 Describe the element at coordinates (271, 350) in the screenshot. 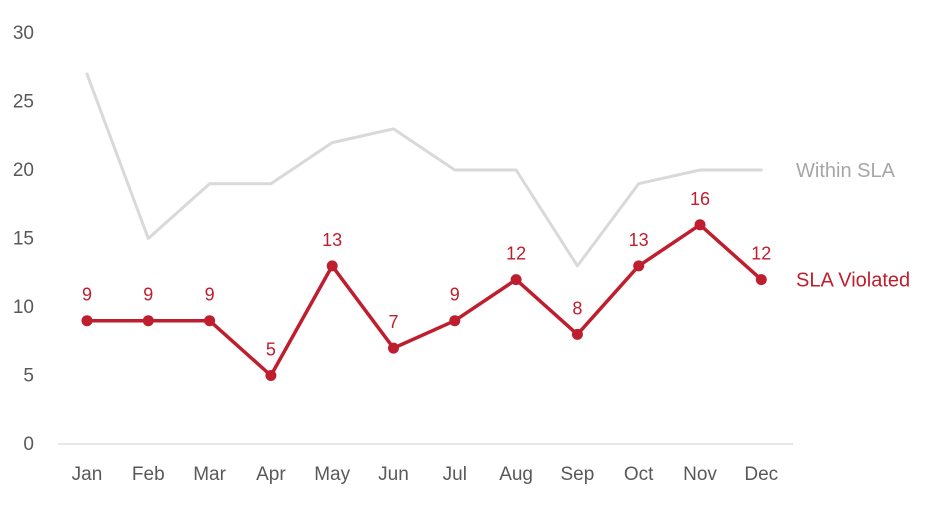

I see `data-label: 5` at that location.